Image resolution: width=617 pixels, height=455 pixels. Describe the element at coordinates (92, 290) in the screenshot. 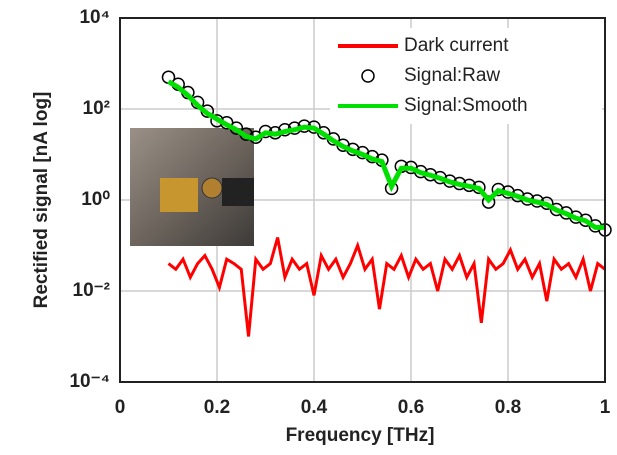

I see `y-tick-label: 10⁻²` at that location.